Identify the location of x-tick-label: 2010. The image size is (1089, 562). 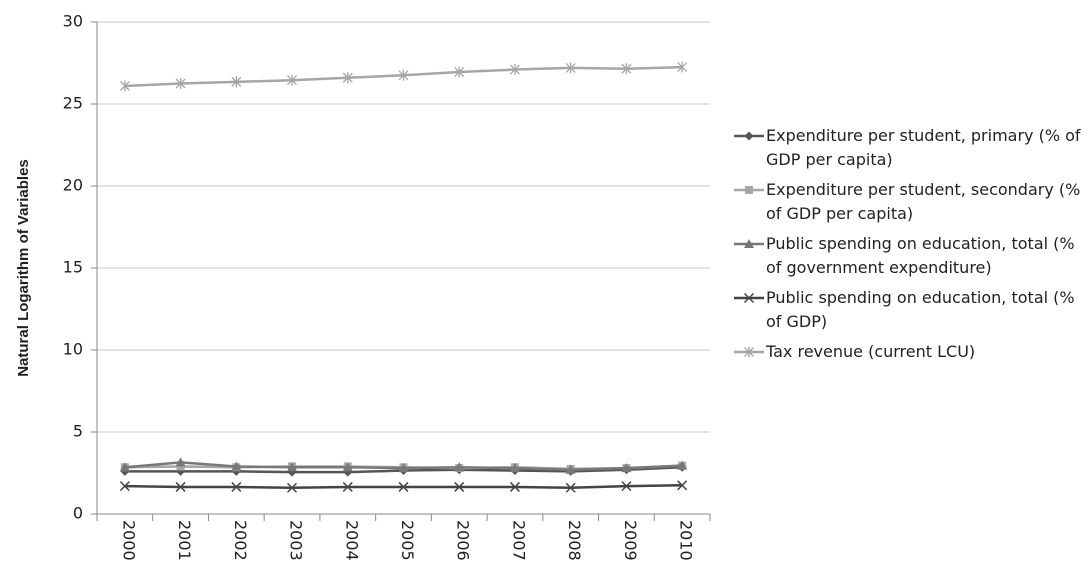
(686, 540).